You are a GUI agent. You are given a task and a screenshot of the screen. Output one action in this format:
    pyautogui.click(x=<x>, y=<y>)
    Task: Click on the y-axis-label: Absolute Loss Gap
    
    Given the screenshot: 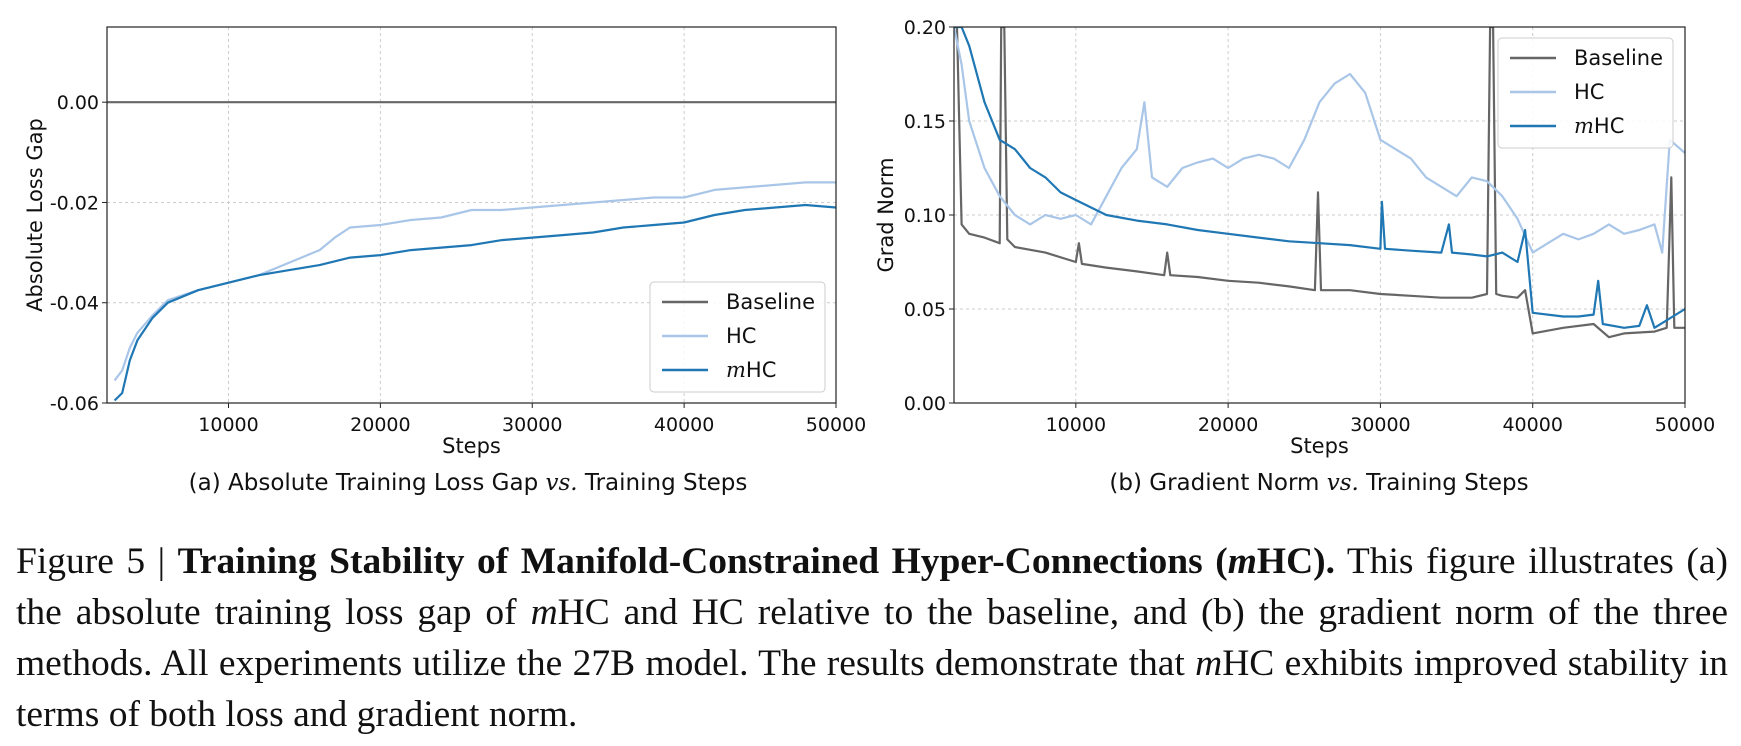 What is the action you would take?
    pyautogui.click(x=35, y=215)
    